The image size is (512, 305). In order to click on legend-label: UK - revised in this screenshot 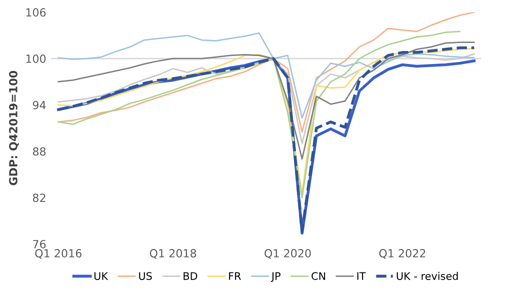, I will do `click(427, 276)`.